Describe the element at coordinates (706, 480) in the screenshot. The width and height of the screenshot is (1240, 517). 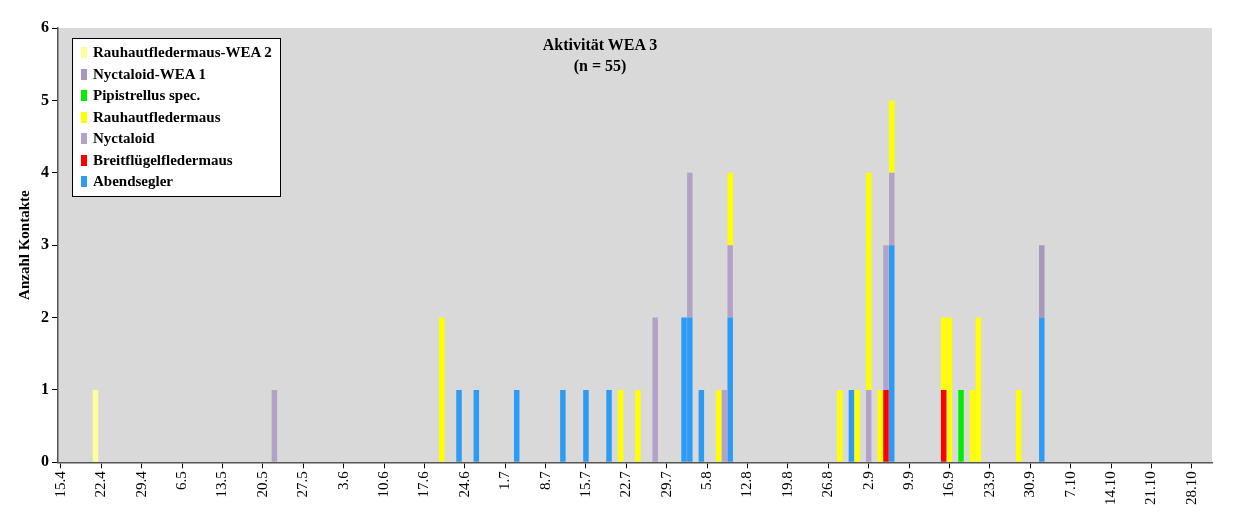
I see `x-tick-label: 5.8` at that location.